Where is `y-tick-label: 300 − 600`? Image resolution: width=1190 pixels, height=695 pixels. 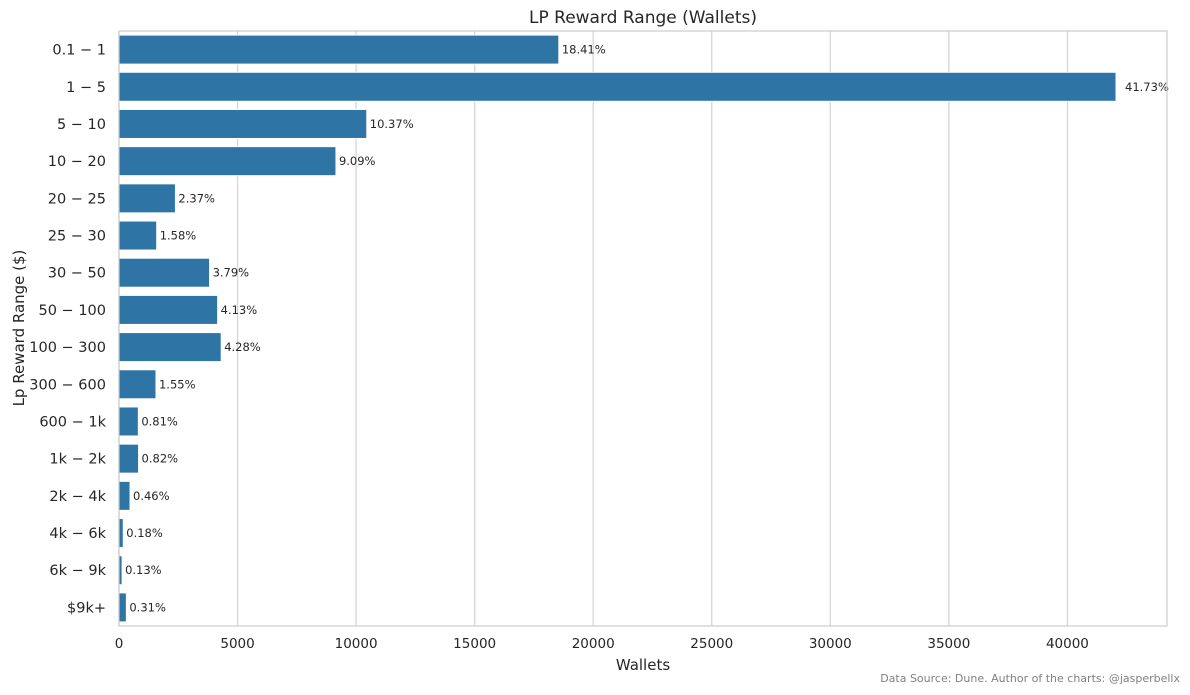
y-tick-label: 300 − 600 is located at coordinates (67, 385).